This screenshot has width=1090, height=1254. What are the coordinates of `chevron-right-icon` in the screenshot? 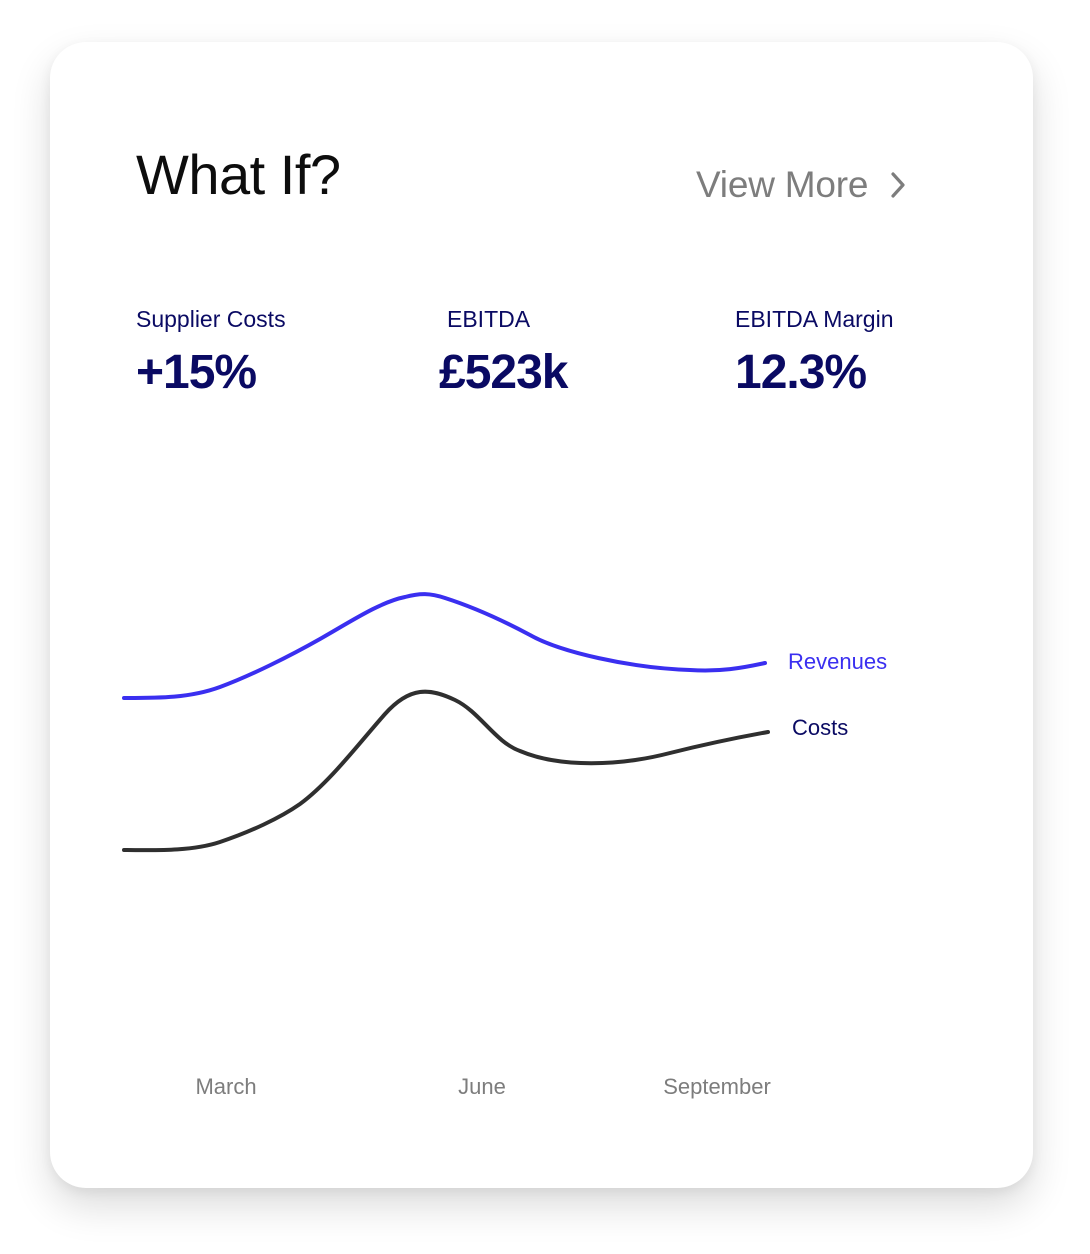 It's located at (898, 185).